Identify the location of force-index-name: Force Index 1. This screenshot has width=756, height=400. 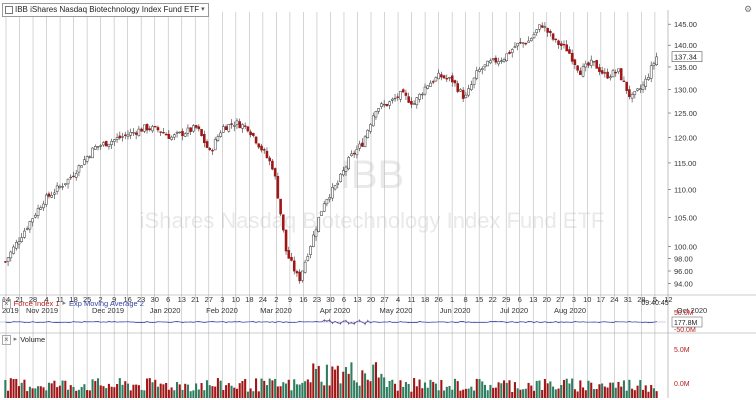
(36, 303).